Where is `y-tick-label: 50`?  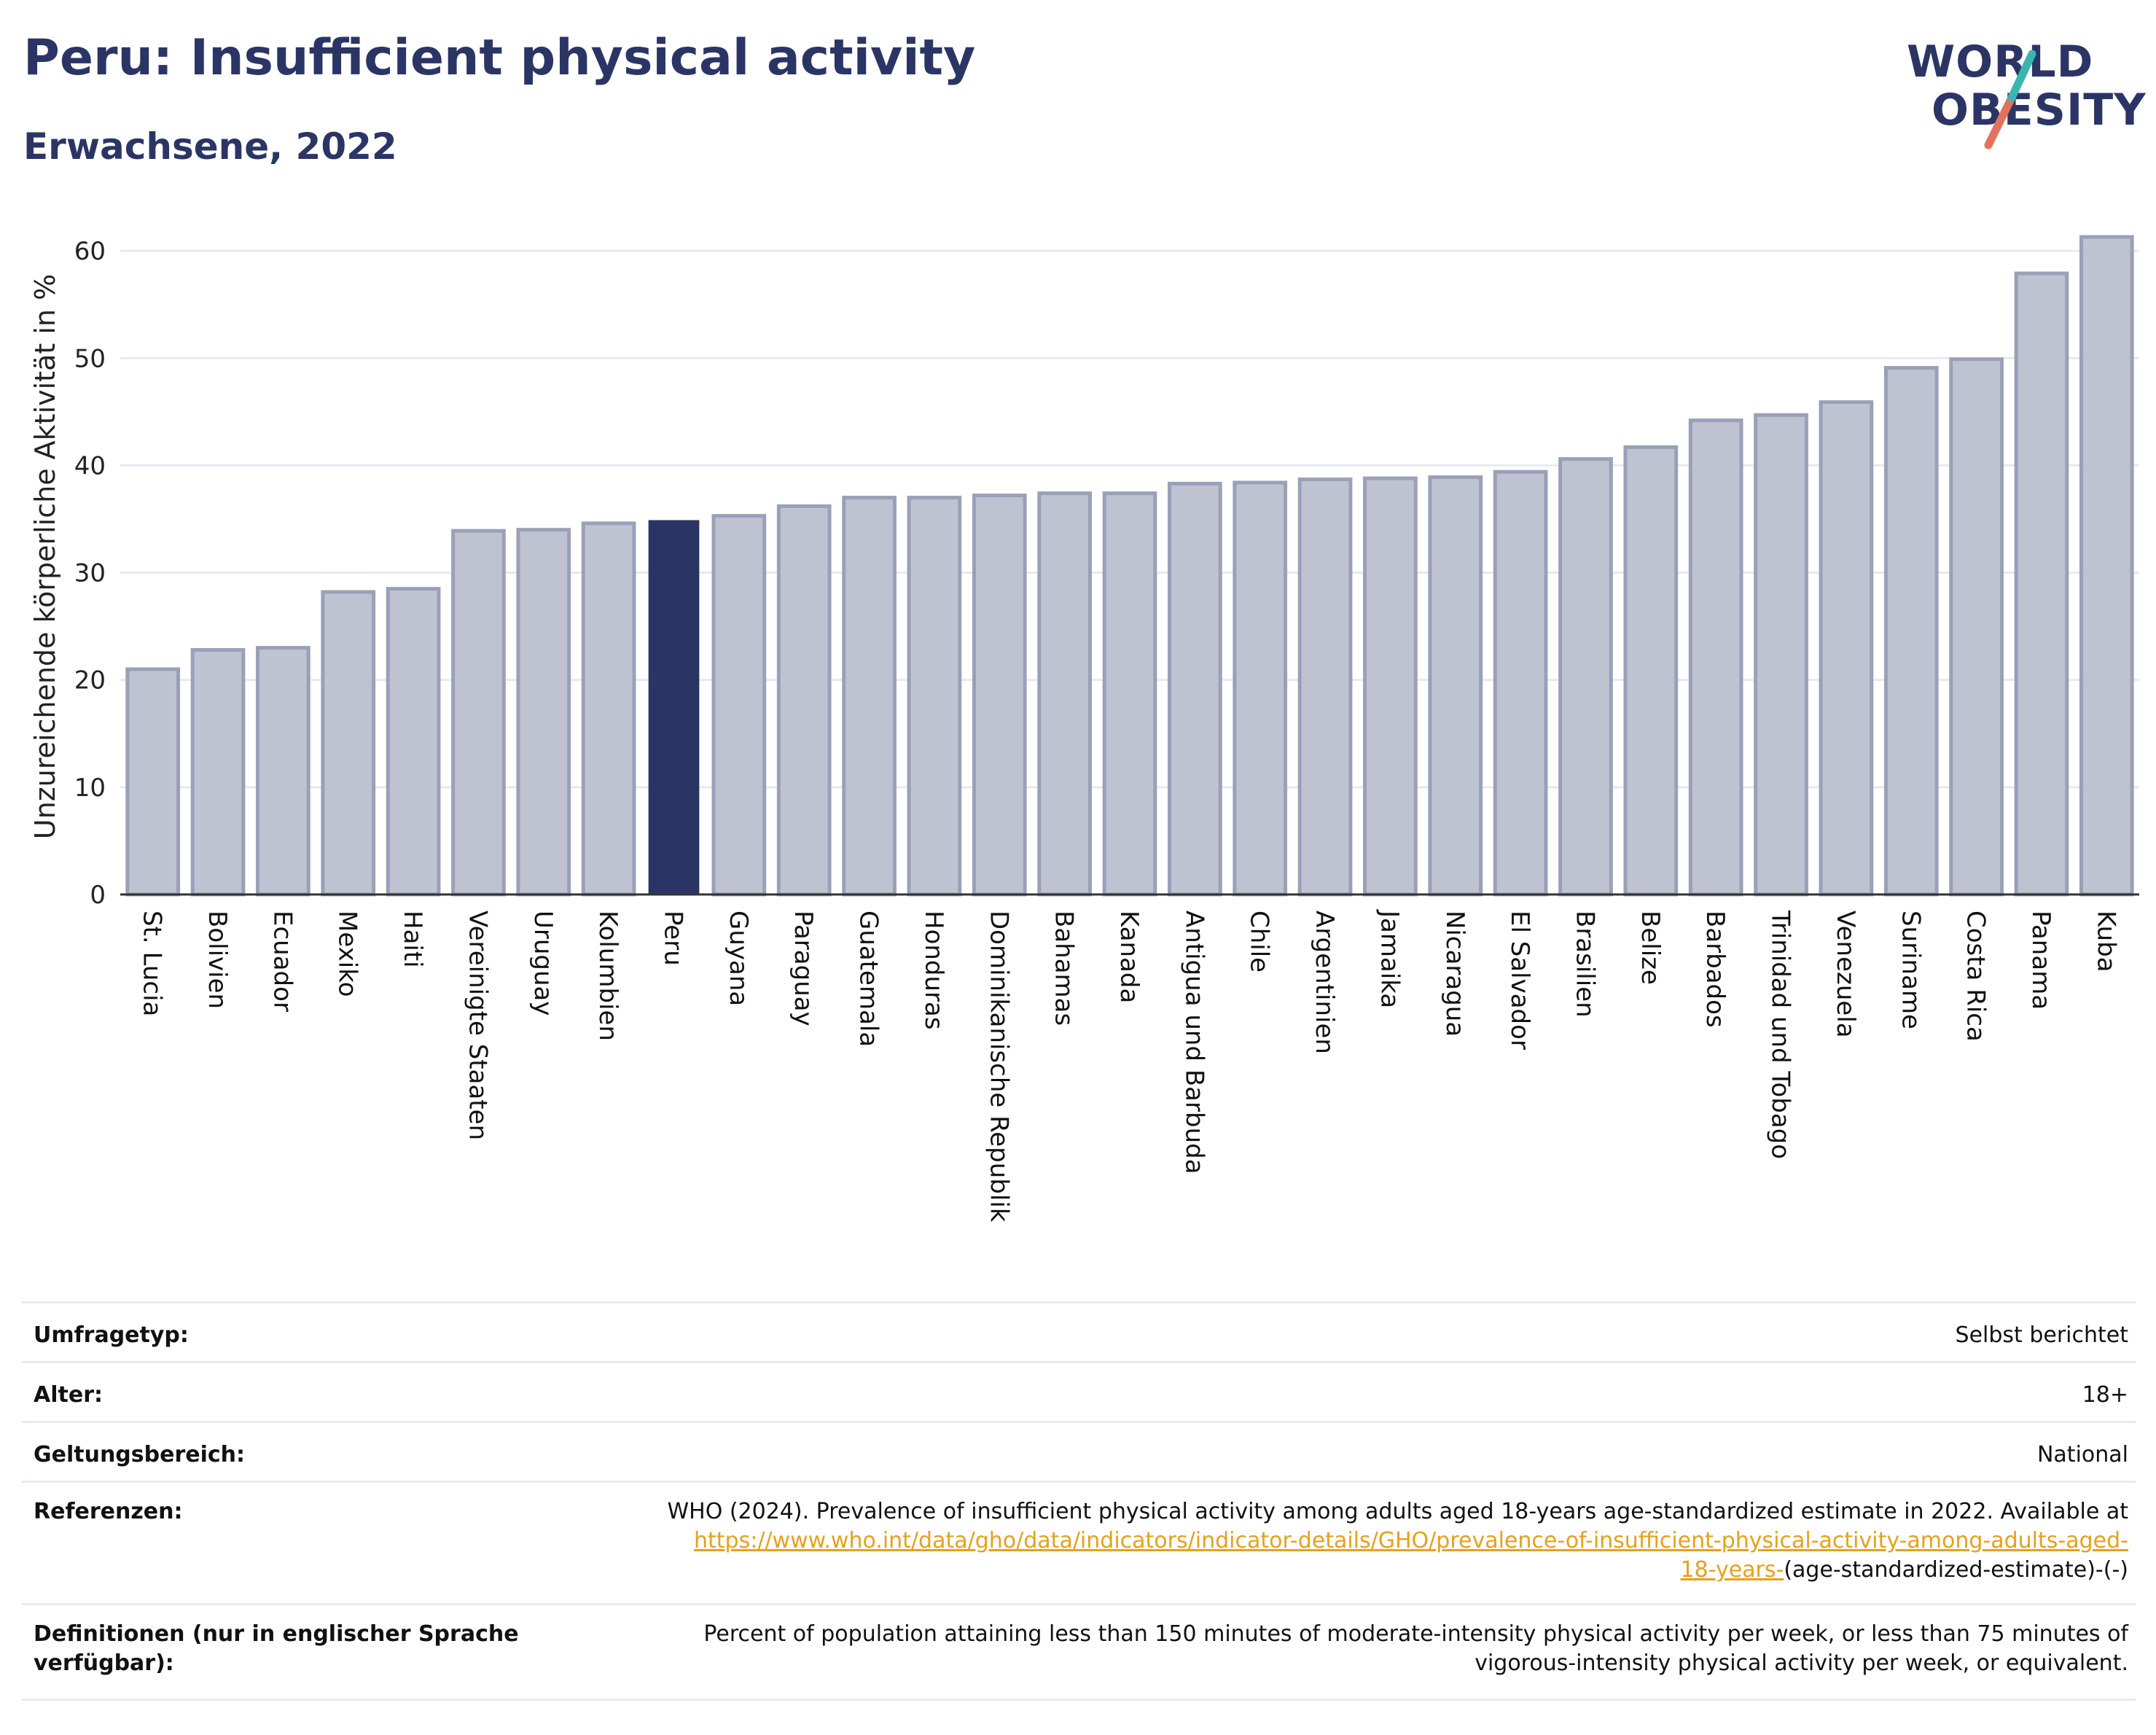 y-tick-label: 50 is located at coordinates (90, 358).